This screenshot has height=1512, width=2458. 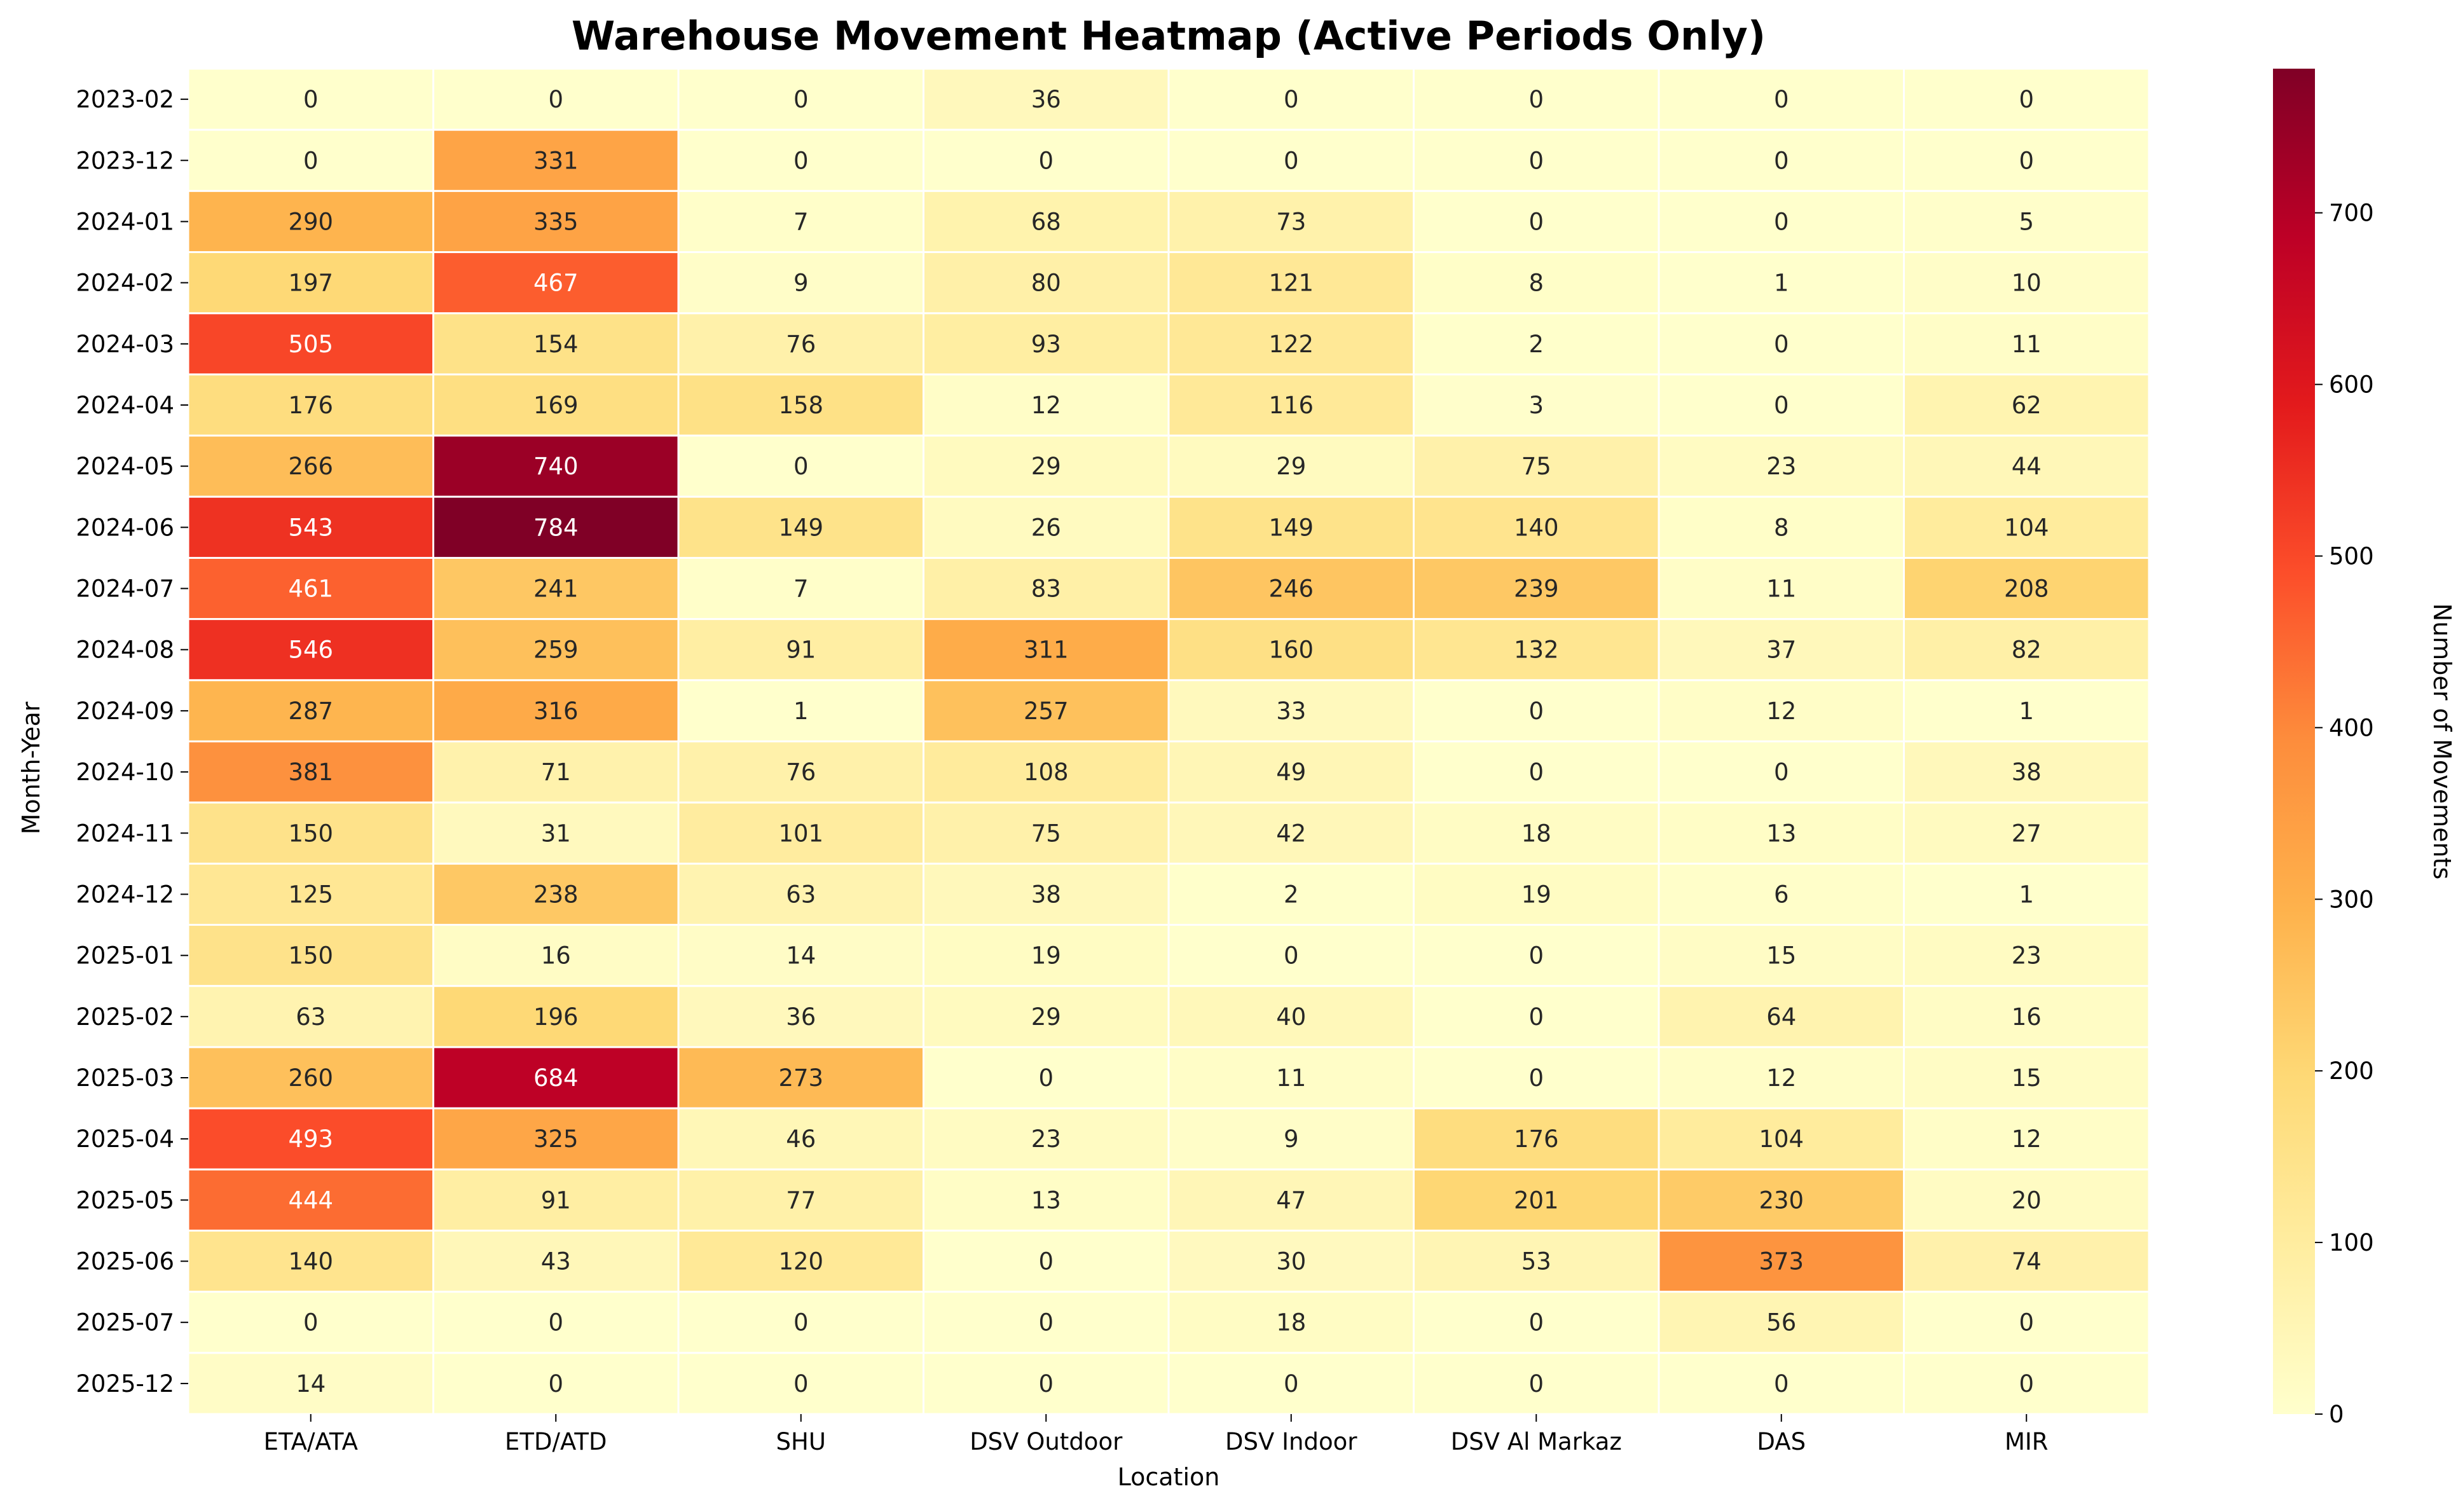 I want to click on cell-value-label: 7, so click(x=801, y=589).